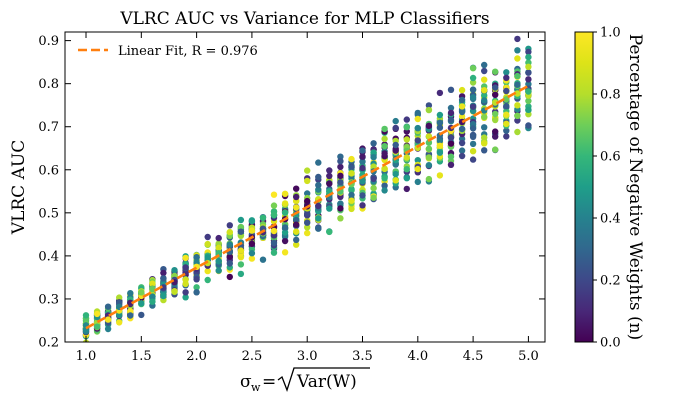  I want to click on y-tick-label: 0.2, so click(48, 343).